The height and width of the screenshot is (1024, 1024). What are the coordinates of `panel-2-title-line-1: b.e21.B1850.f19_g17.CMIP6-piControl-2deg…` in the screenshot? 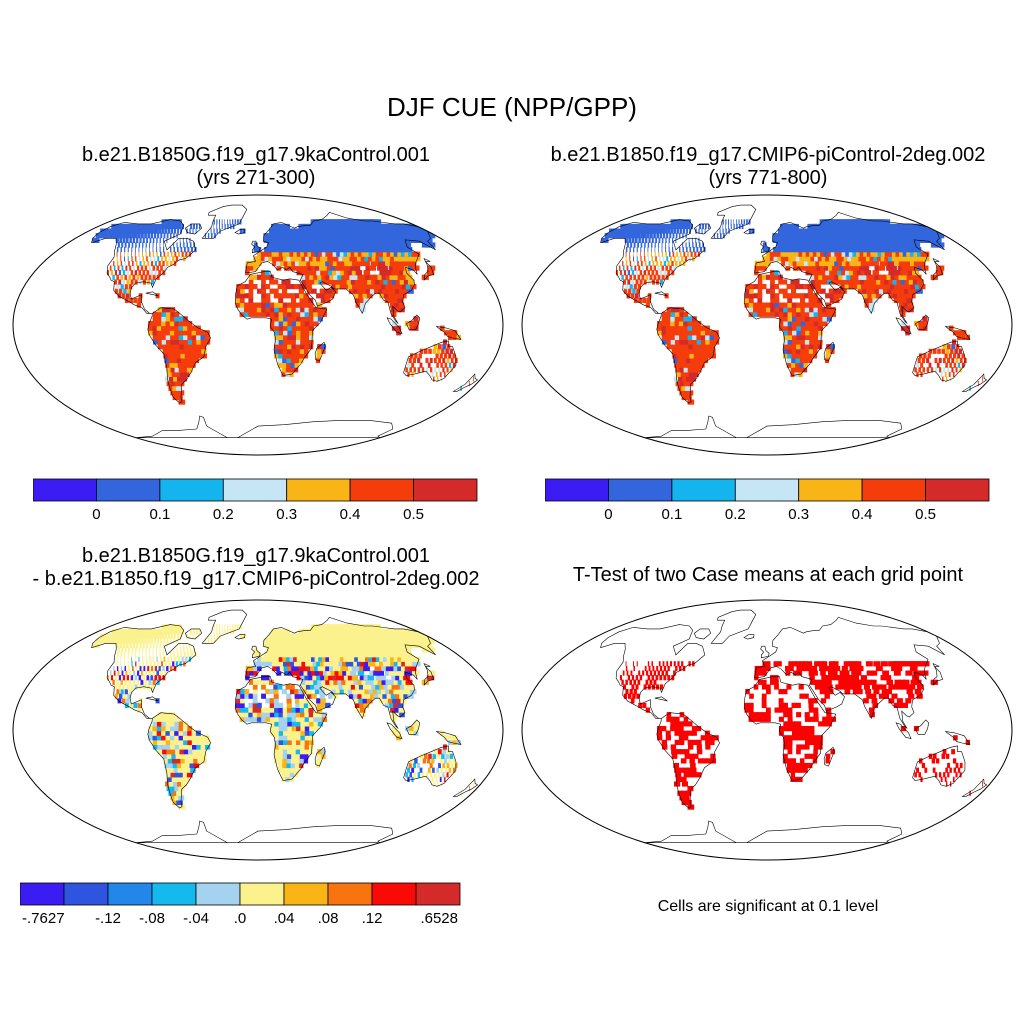 It's located at (768, 155).